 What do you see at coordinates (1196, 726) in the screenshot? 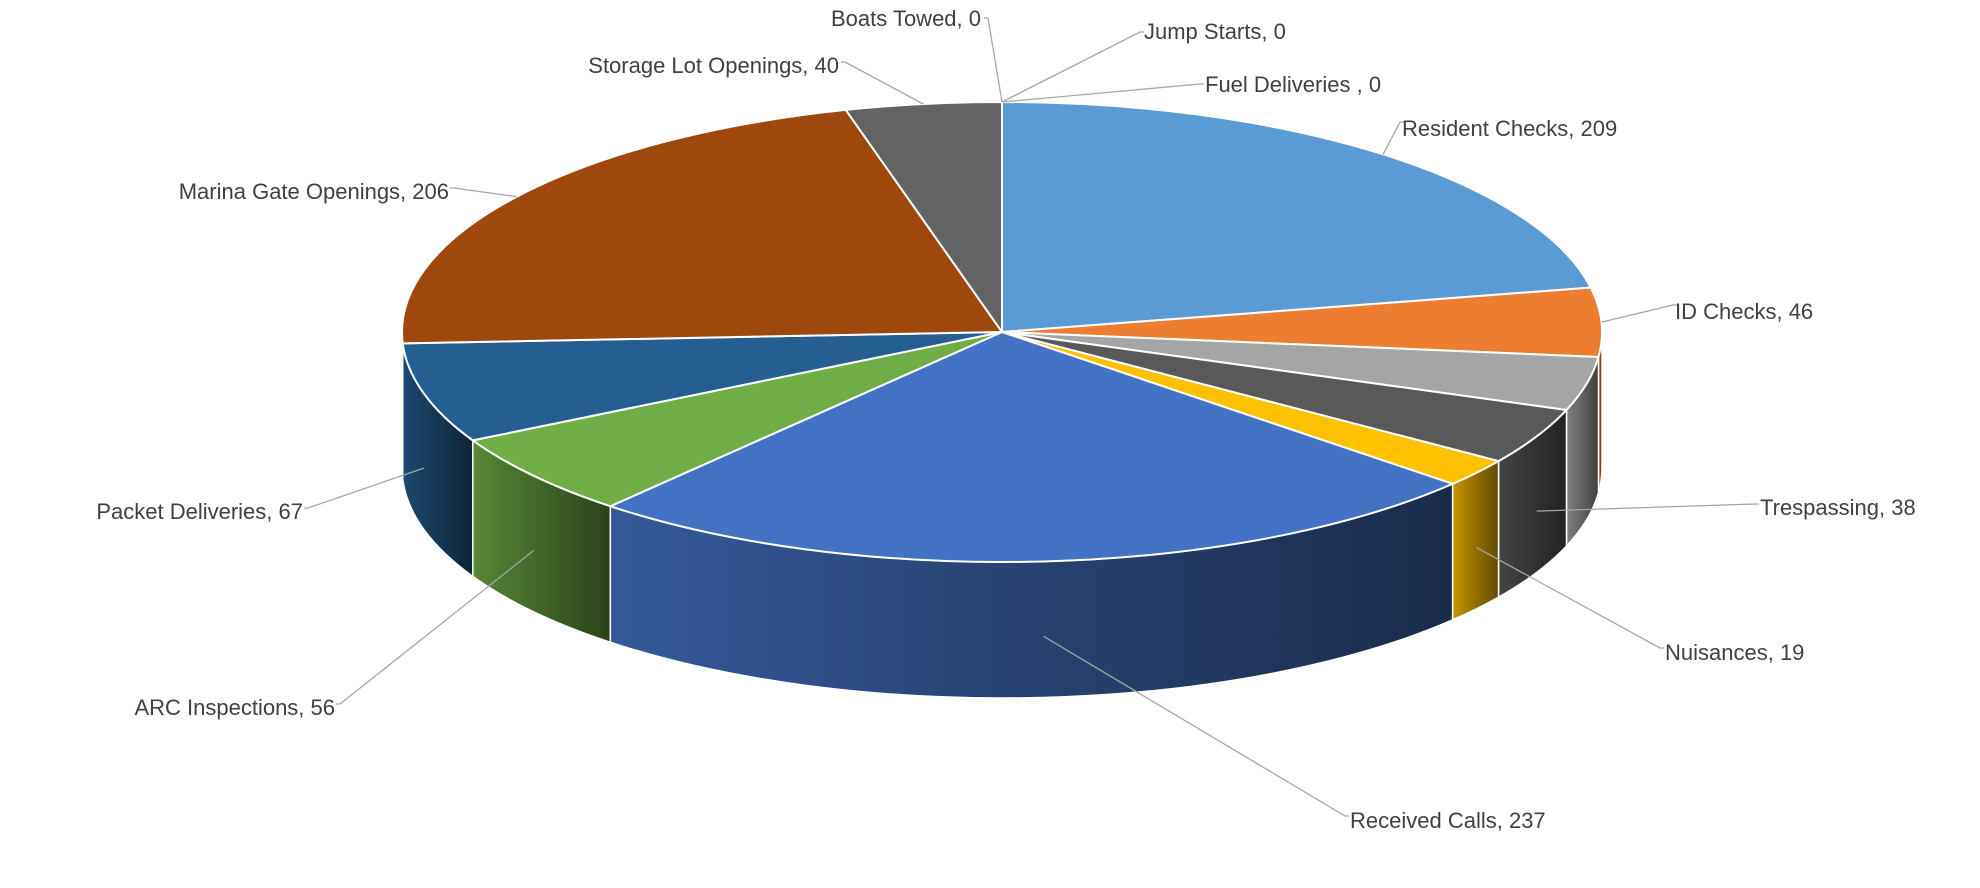
I see `leader-line-received-calls` at bounding box center [1196, 726].